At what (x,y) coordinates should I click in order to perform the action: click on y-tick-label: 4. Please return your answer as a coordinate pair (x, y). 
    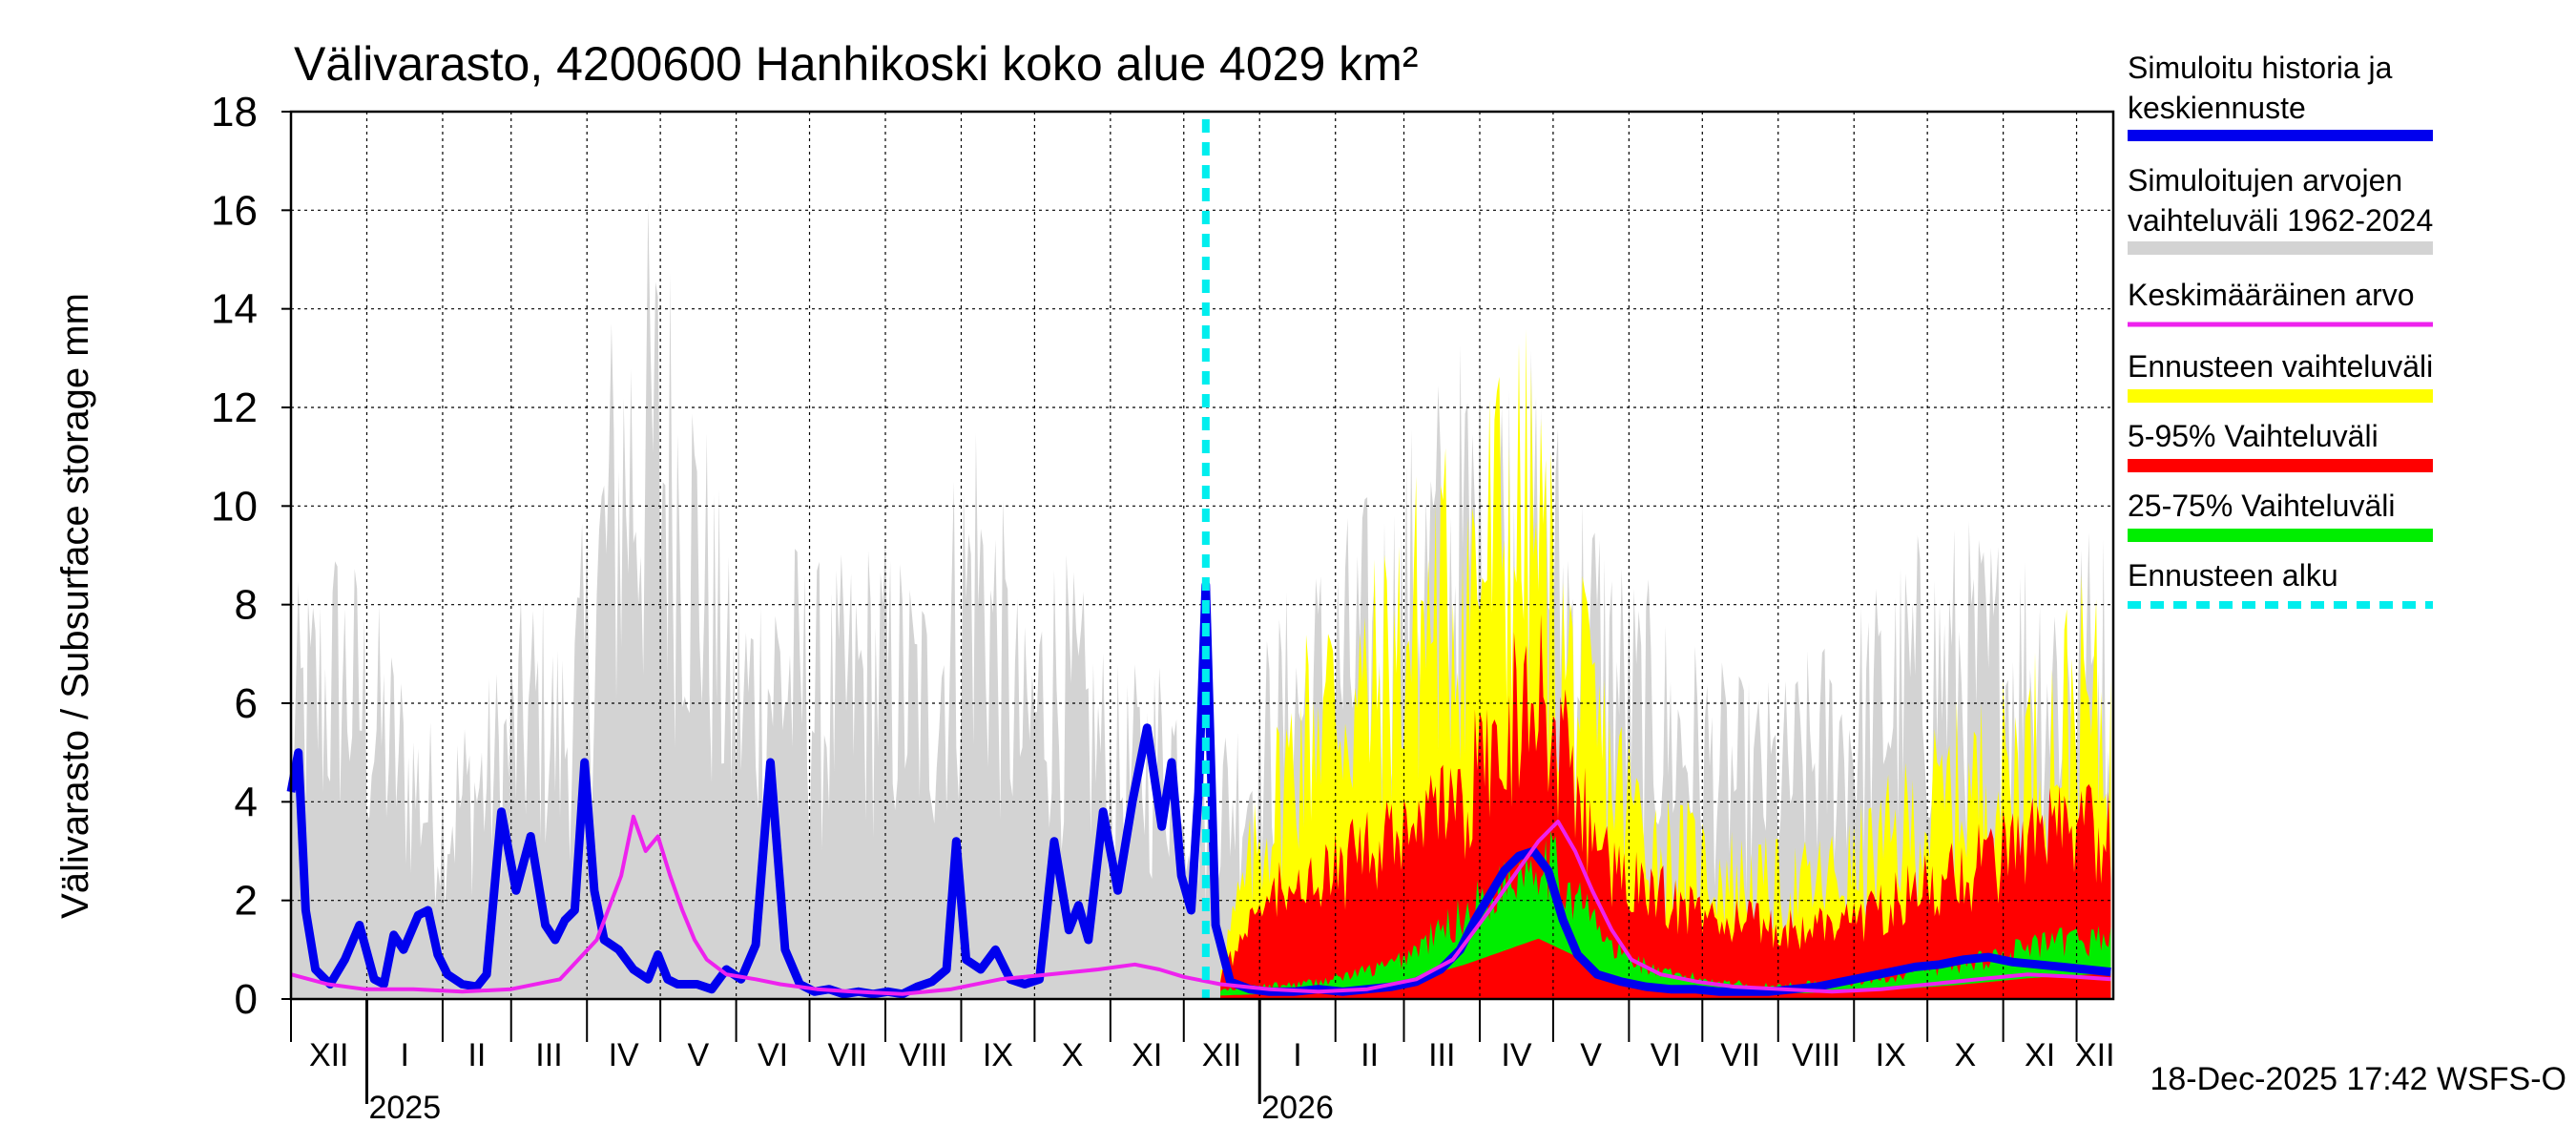
    Looking at the image, I should click on (246, 802).